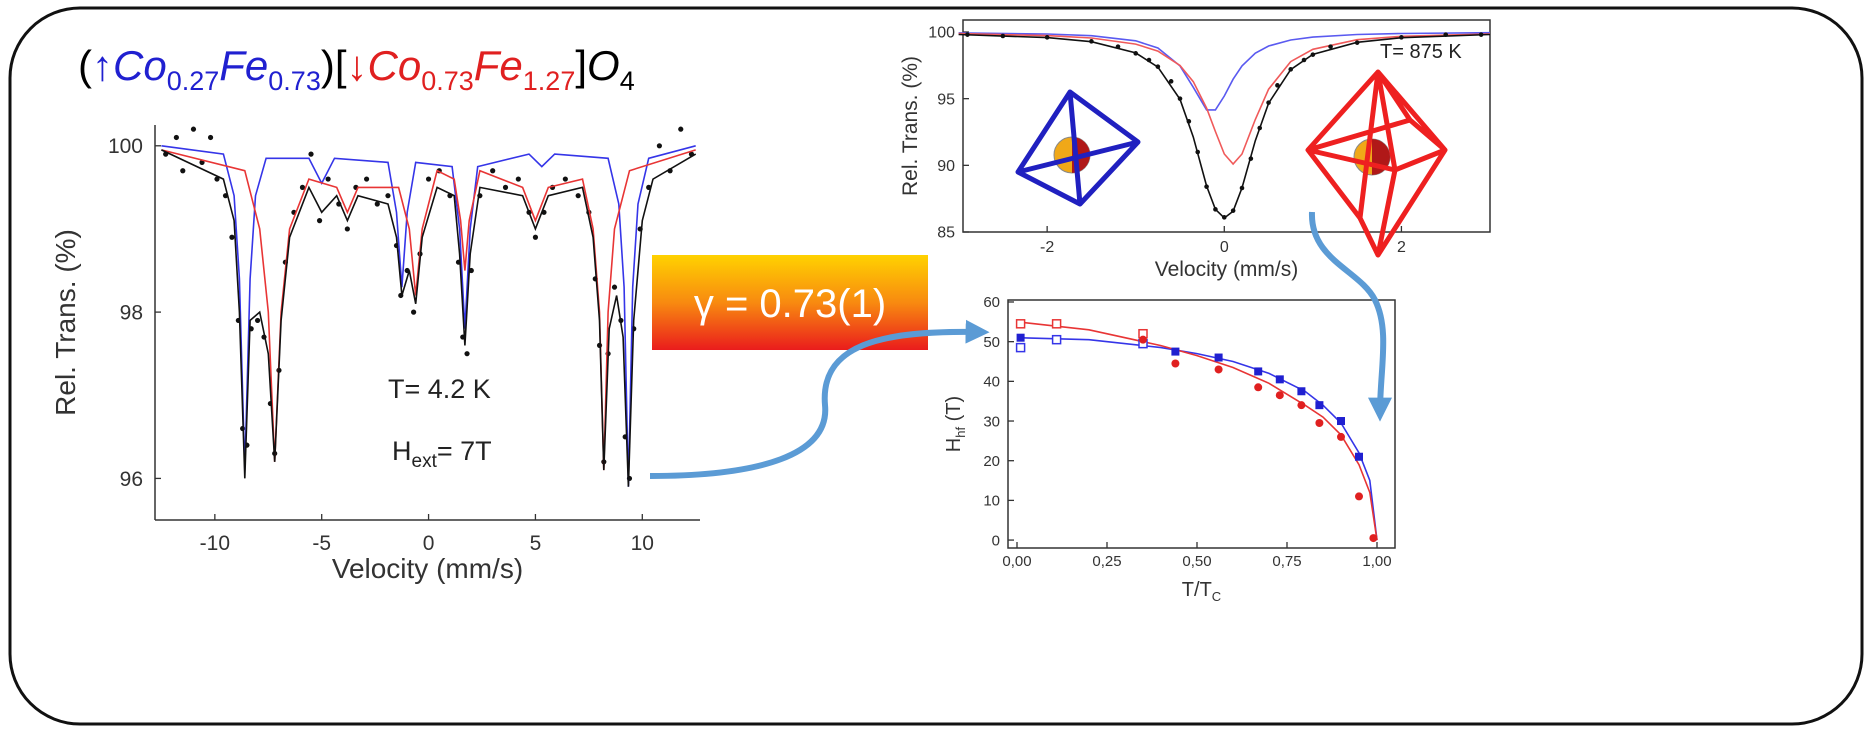 The width and height of the screenshot is (1876, 734). I want to click on gamma-label: γ = 0.73(1), so click(790, 304).